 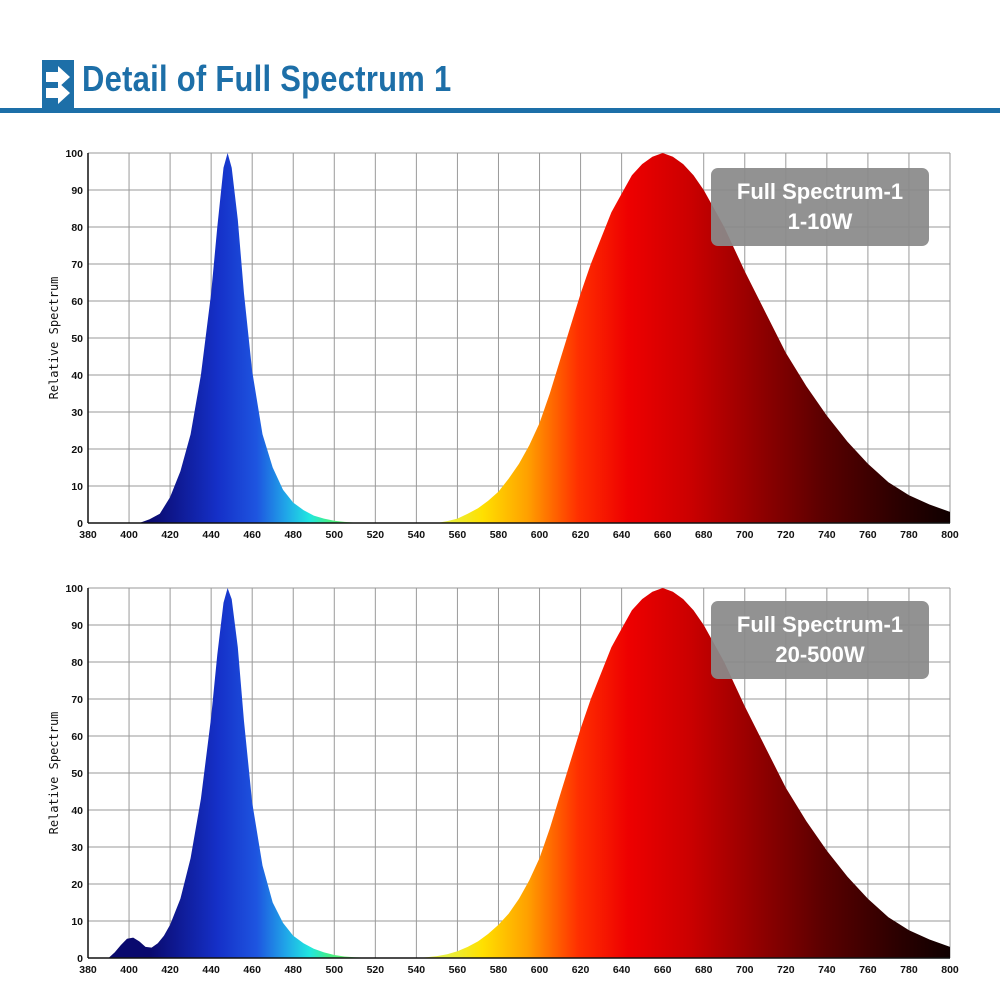 I want to click on double-arrow-right-icon, so click(x=58, y=84).